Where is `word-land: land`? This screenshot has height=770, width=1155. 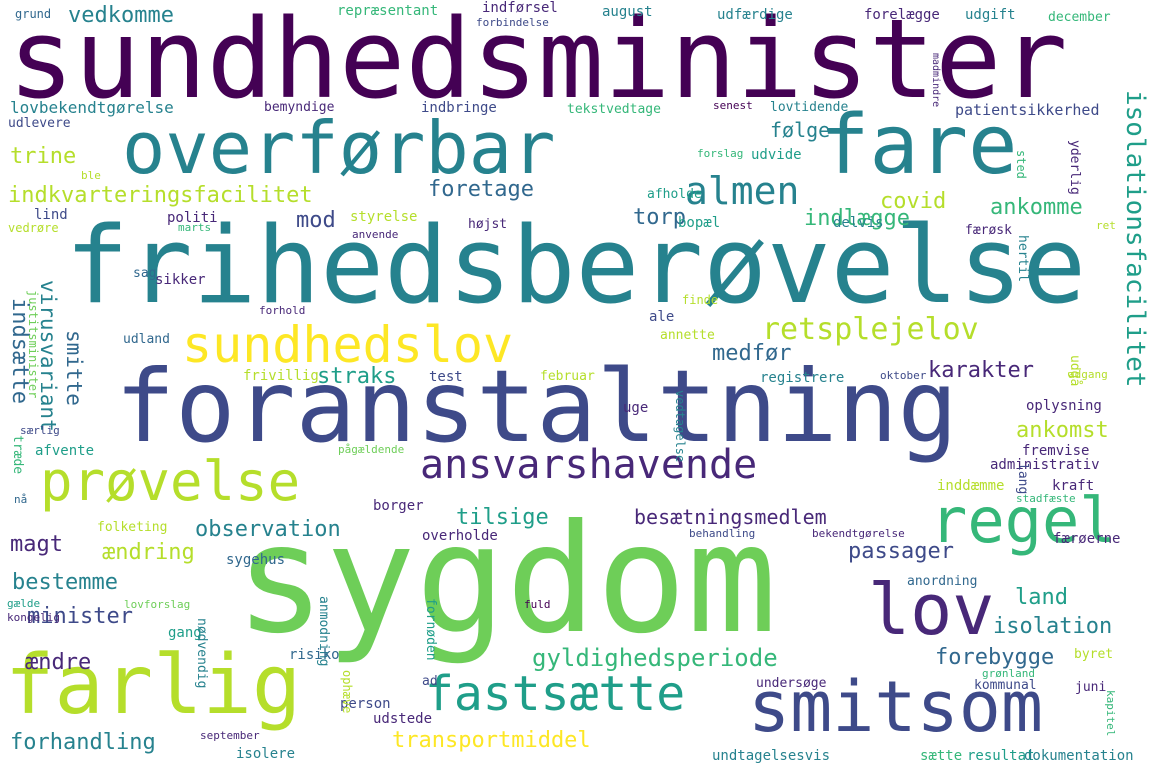 word-land: land is located at coordinates (1041, 597).